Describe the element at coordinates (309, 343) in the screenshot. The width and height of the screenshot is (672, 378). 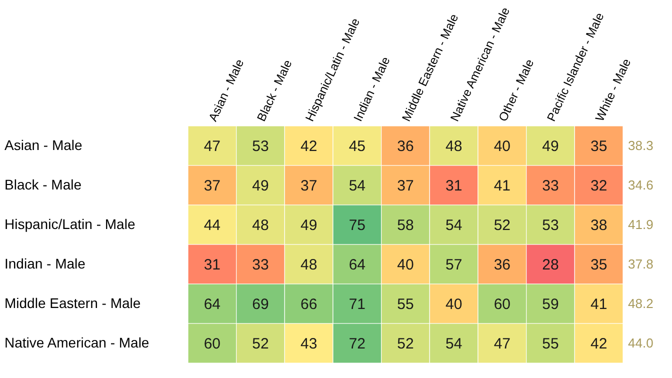
I see `data-label: 43` at that location.